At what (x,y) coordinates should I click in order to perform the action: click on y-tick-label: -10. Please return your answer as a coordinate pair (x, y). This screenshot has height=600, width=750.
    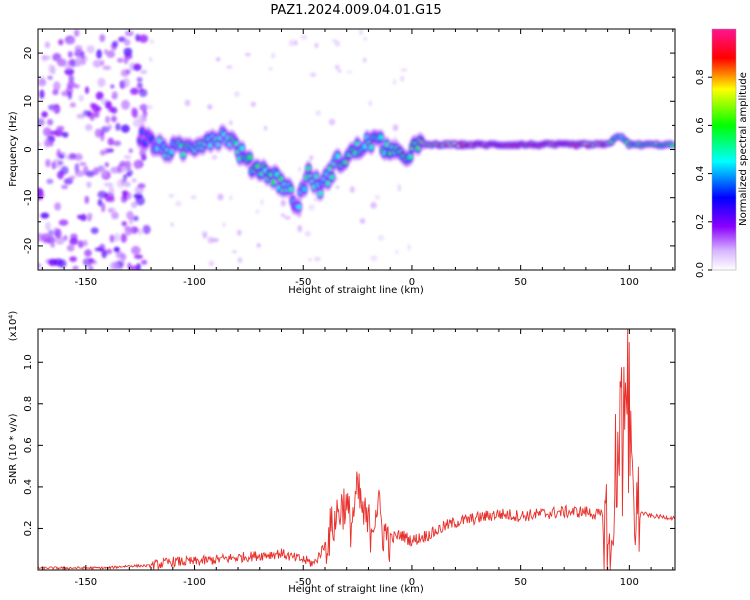
    Looking at the image, I should click on (28, 198).